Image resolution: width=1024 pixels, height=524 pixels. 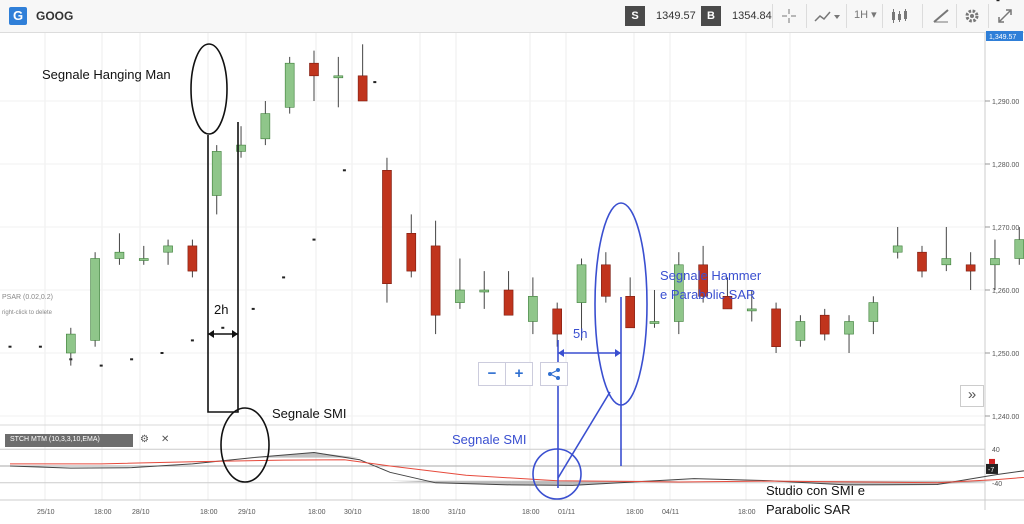 I want to click on share-icon, so click(x=554, y=374).